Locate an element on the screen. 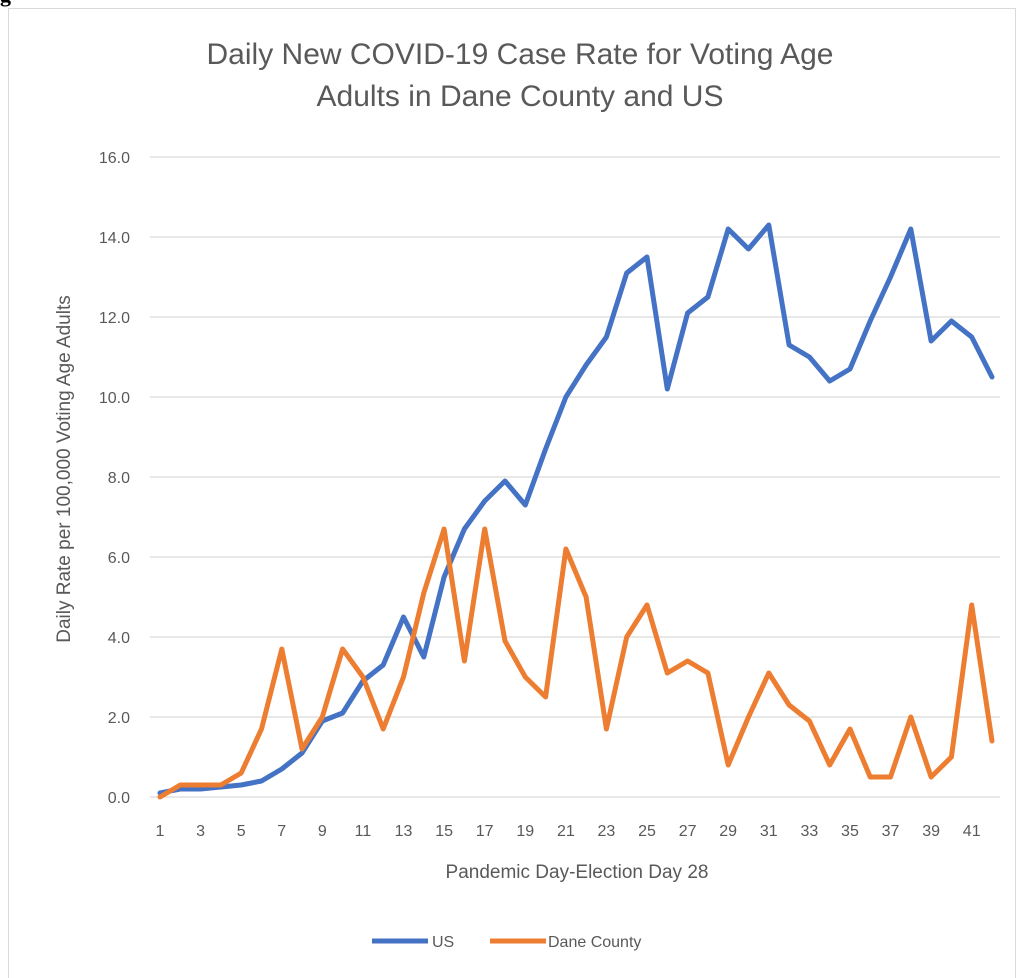 The image size is (1020, 978). y-tick-label: 4.0 is located at coordinates (119, 638).